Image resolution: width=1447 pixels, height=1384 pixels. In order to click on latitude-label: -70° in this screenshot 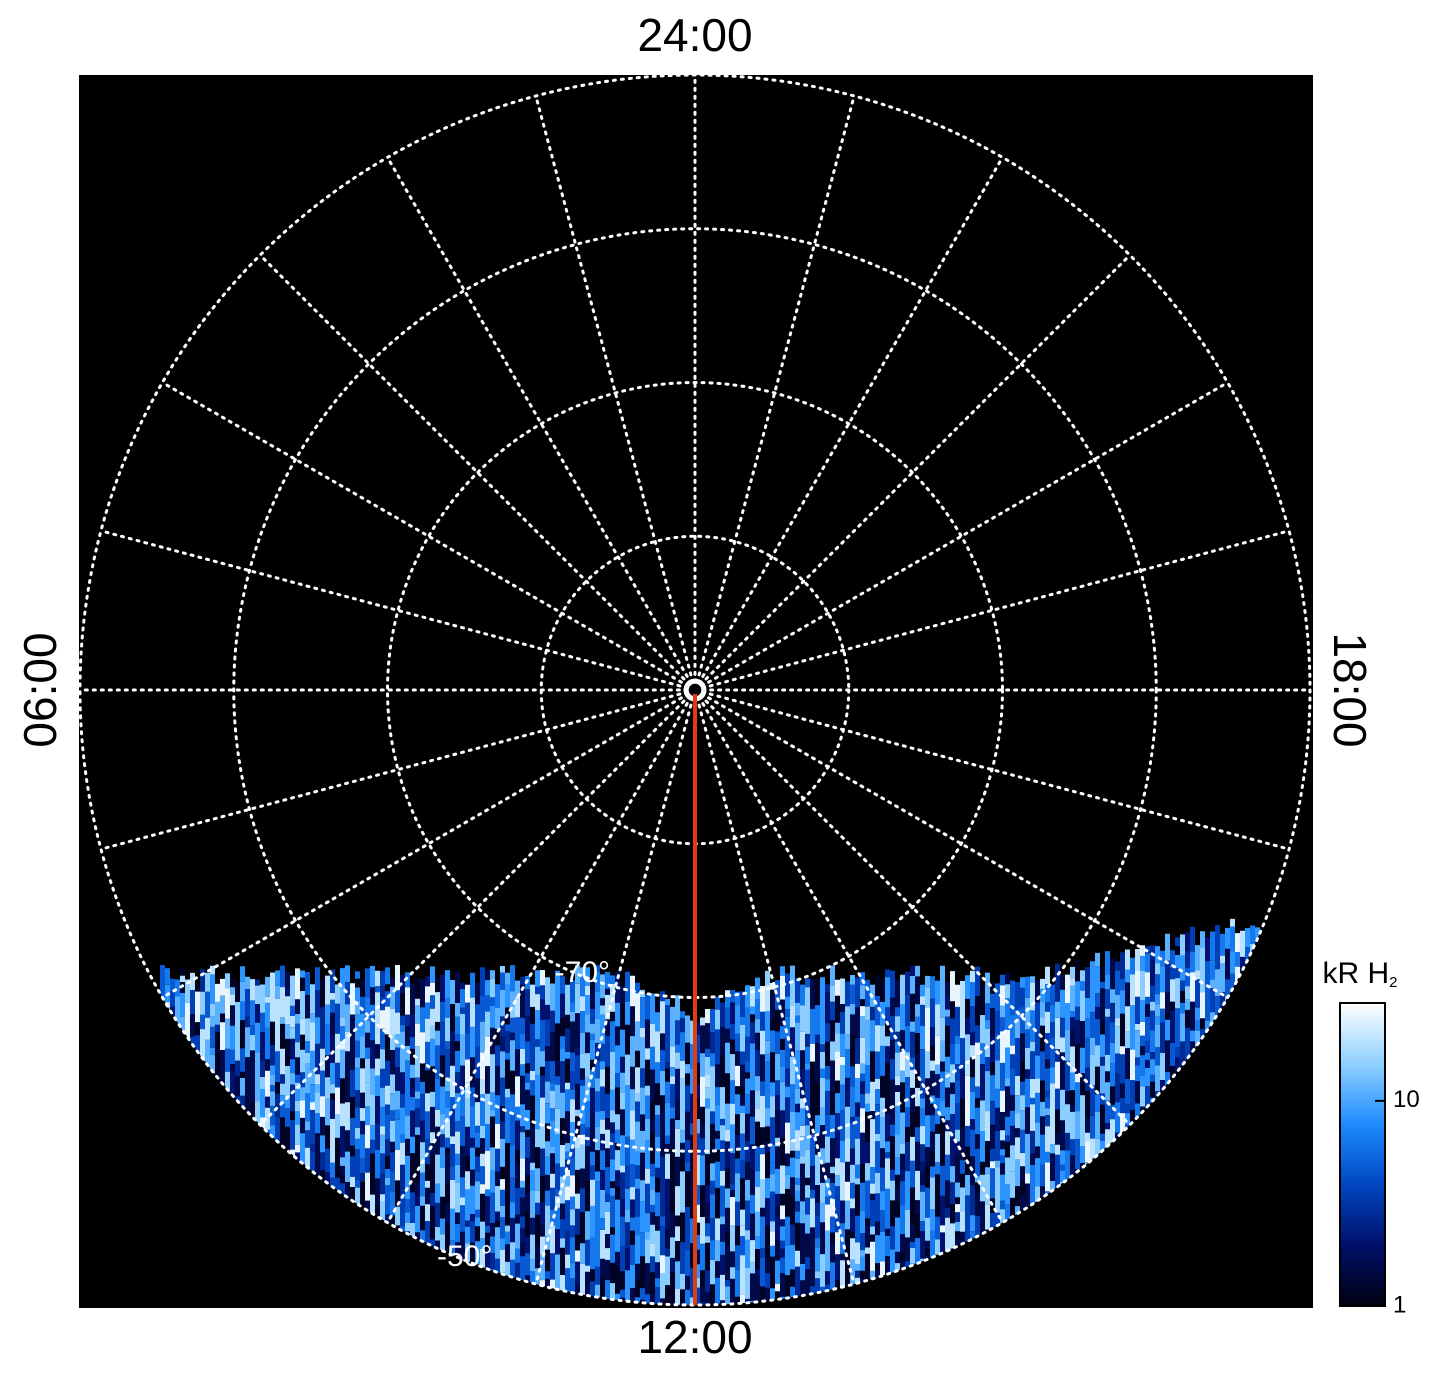, I will do `click(582, 972)`.